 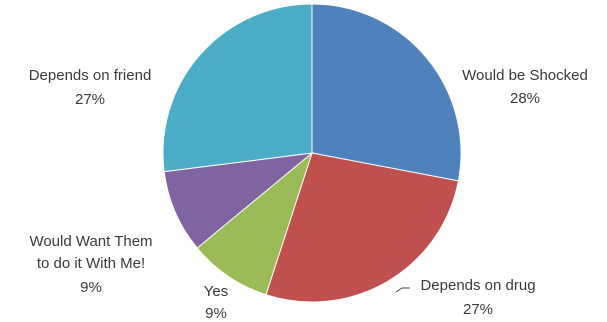 I want to click on label-would-be-shocked: Would be Shocked, so click(x=525, y=75).